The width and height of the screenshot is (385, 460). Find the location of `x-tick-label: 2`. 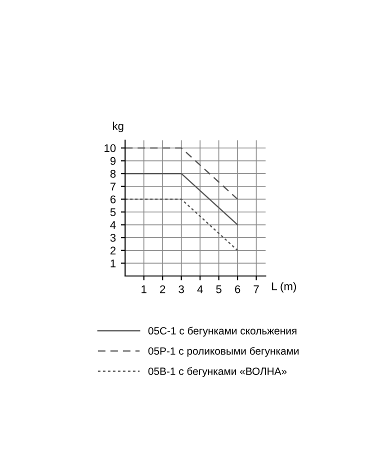

x-tick-label: 2 is located at coordinates (163, 289).